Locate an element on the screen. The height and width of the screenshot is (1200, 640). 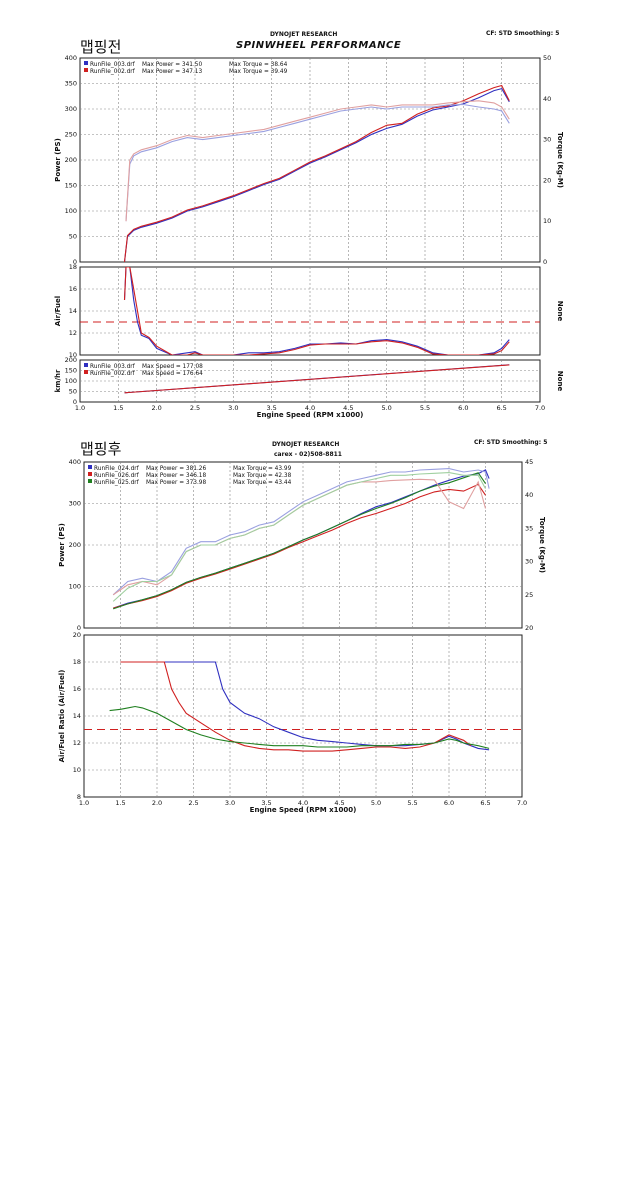
legend-max-power: Max Power = 373.98 is located at coordinates (176, 483).